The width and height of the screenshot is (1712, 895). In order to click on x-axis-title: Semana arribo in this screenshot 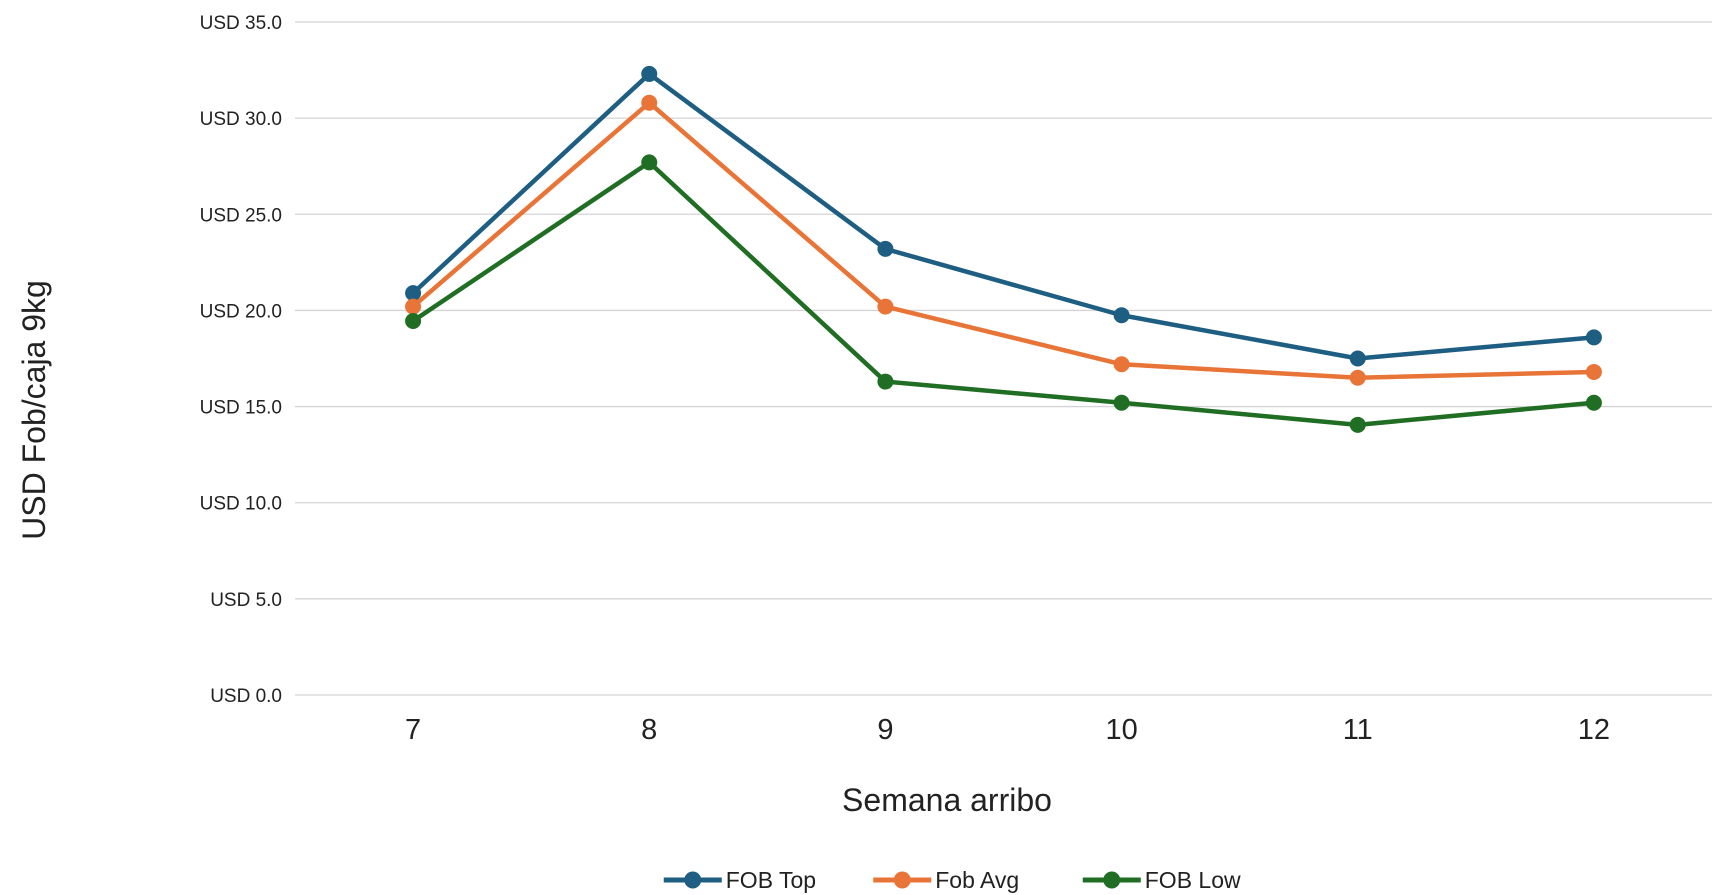, I will do `click(947, 800)`.